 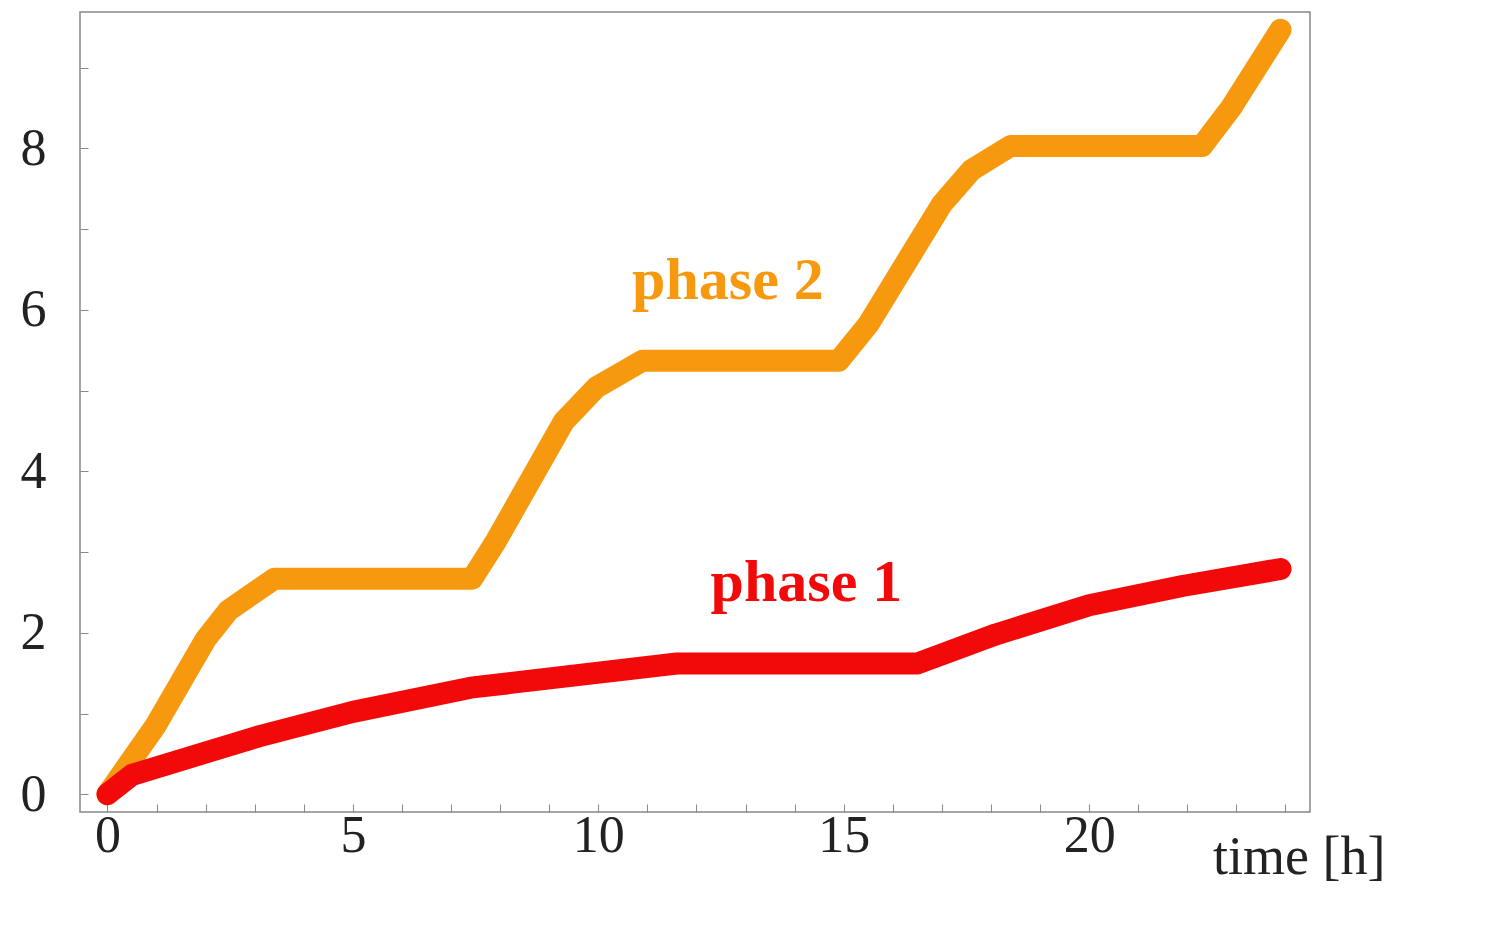 I want to click on y-tick-label: 8, so click(x=33, y=147).